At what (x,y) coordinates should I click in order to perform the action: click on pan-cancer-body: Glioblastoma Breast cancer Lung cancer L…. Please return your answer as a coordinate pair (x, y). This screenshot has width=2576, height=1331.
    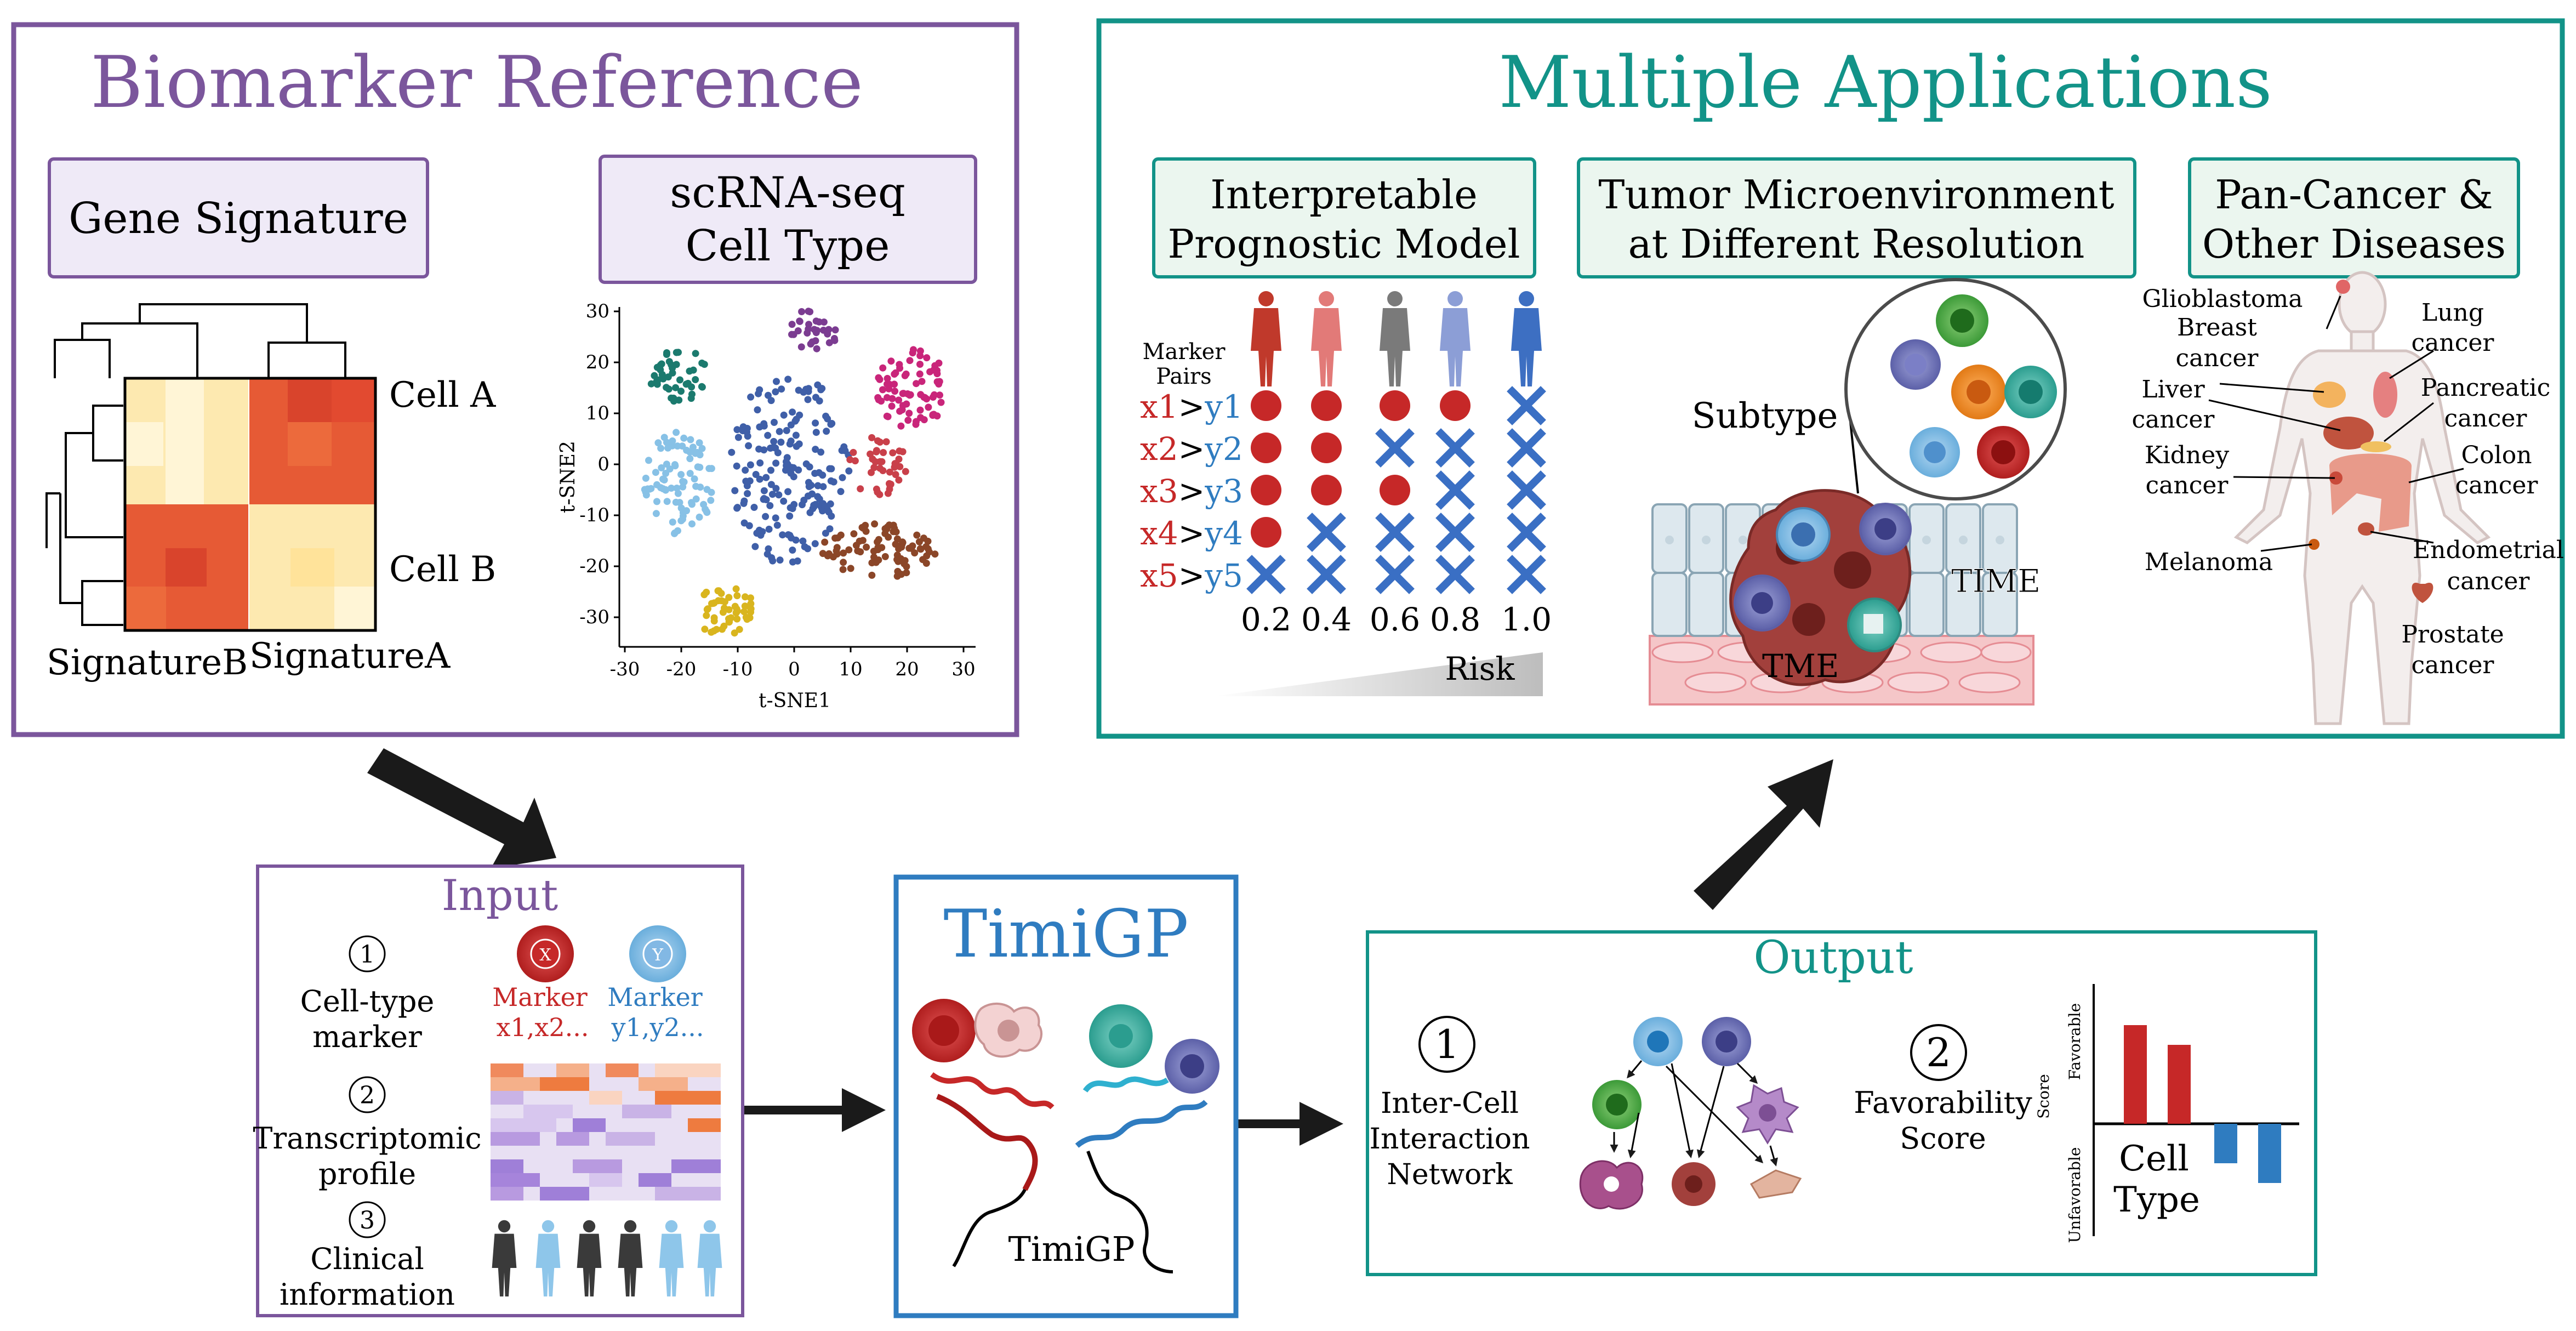
    Looking at the image, I should click on (2348, 498).